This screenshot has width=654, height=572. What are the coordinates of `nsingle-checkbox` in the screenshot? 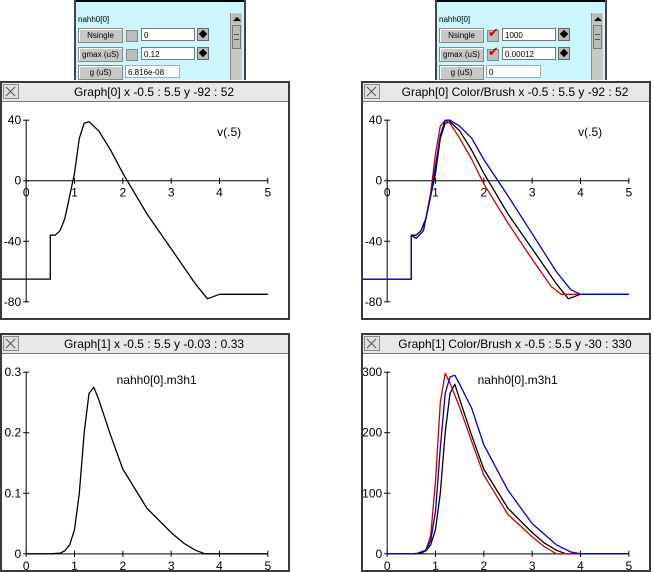 It's located at (132, 36).